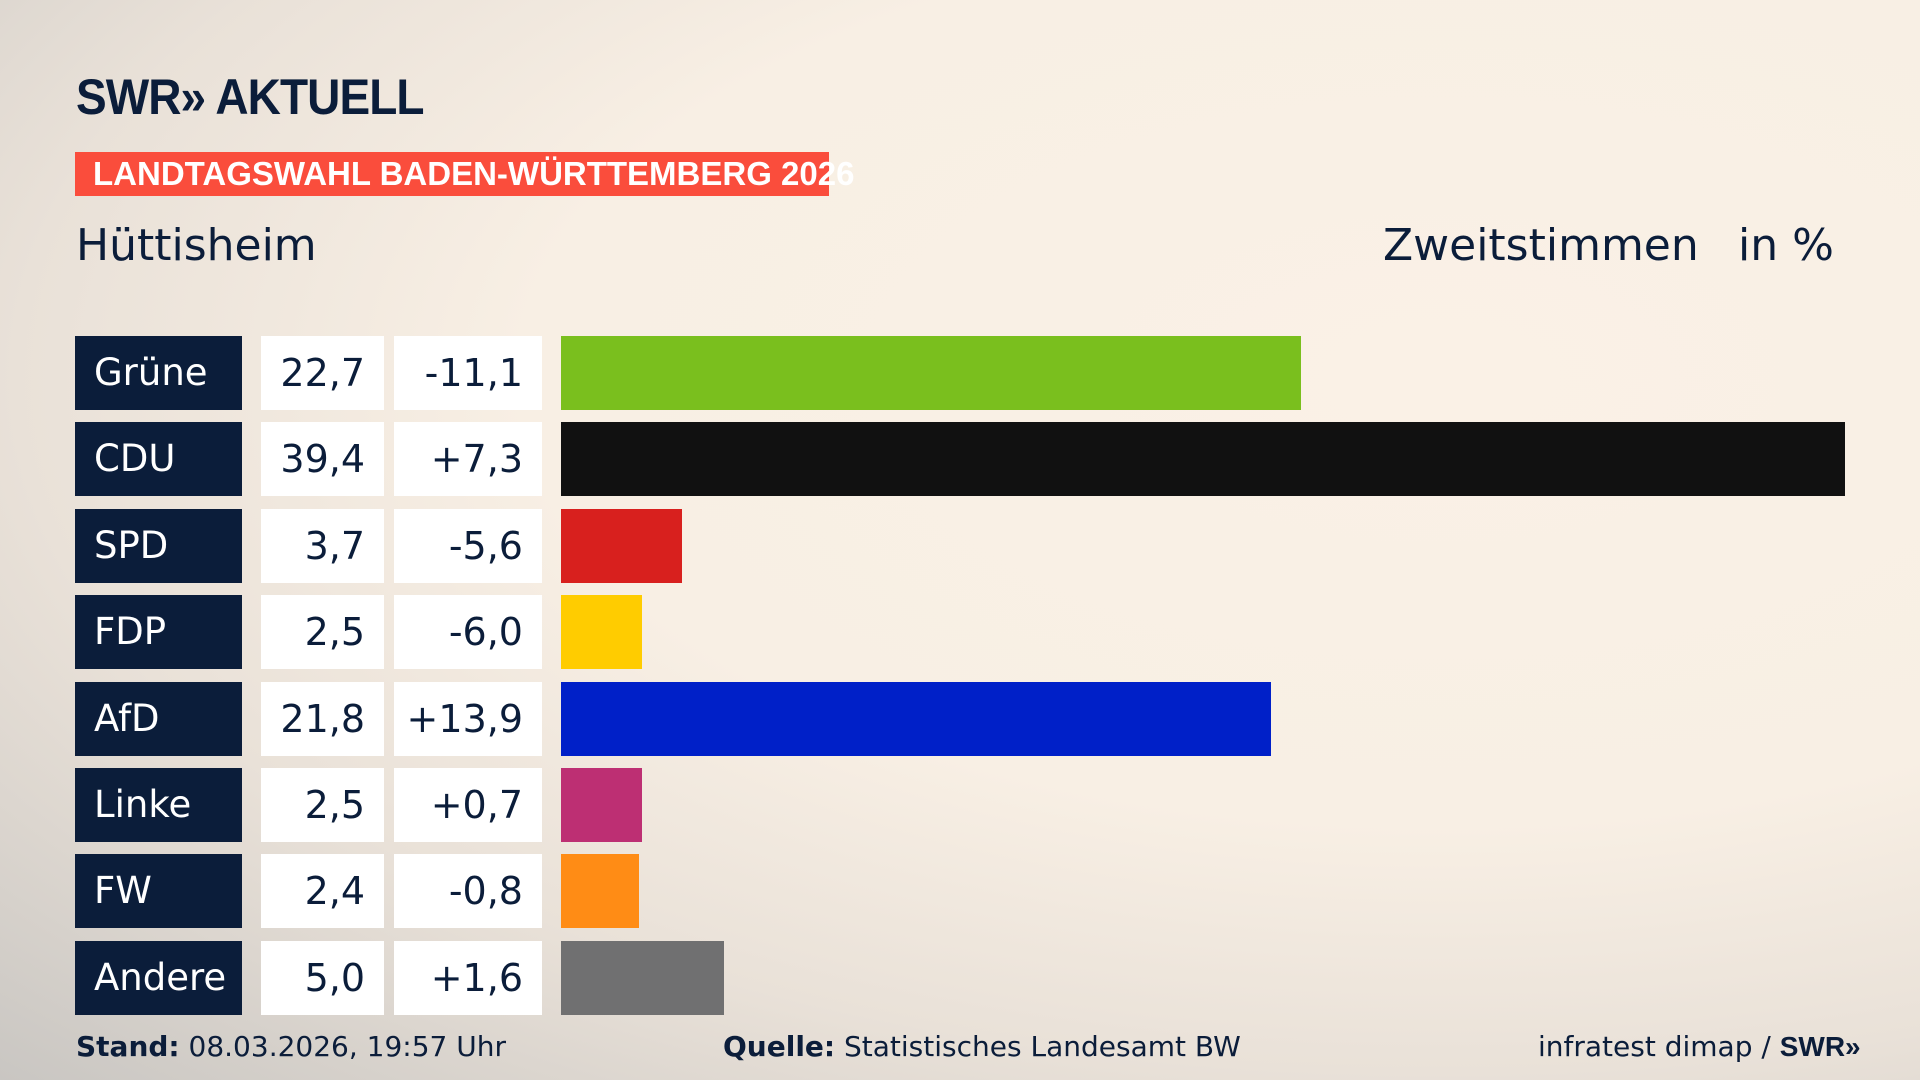 The height and width of the screenshot is (1080, 1920). Describe the element at coordinates (468, 373) in the screenshot. I see `change-label: -11,1` at that location.